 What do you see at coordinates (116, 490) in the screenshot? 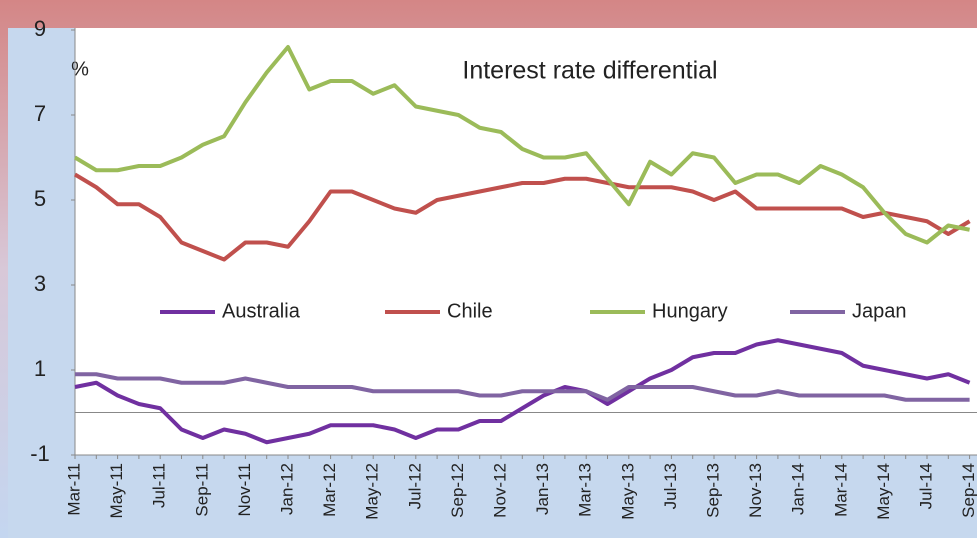
I see `x-tick-label: May-11` at bounding box center [116, 490].